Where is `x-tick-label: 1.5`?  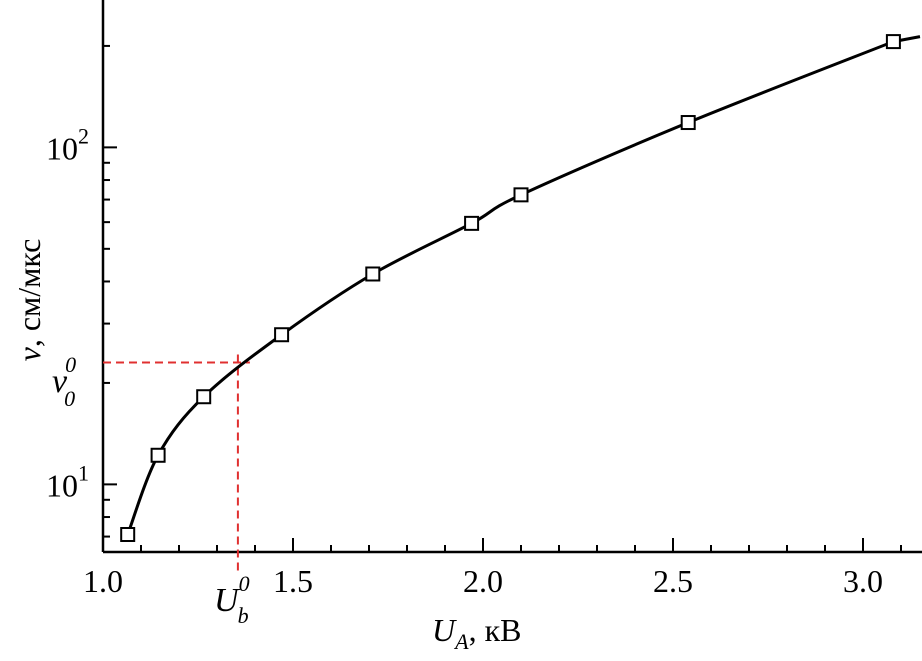
x-tick-label: 1.5 is located at coordinates (293, 581).